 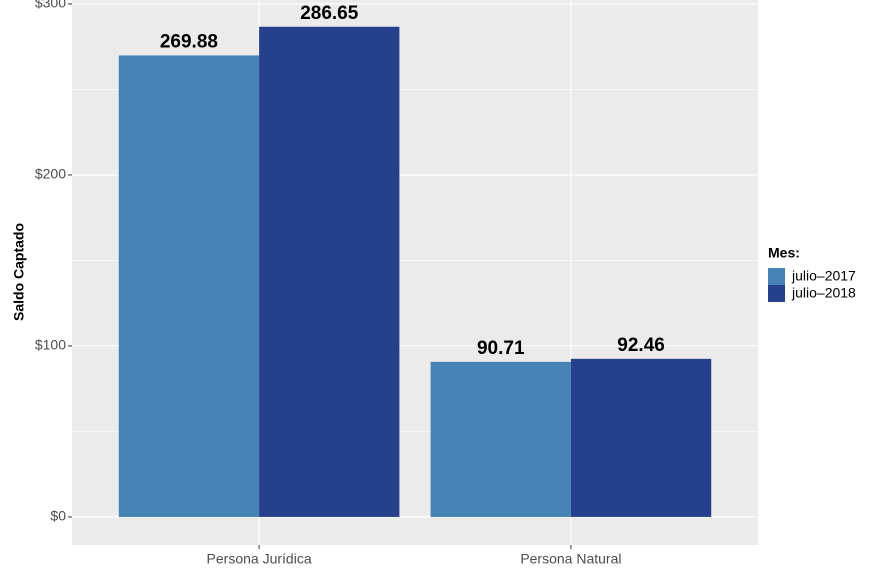 I want to click on x-tick-label: Persona Natural, so click(x=570, y=559).